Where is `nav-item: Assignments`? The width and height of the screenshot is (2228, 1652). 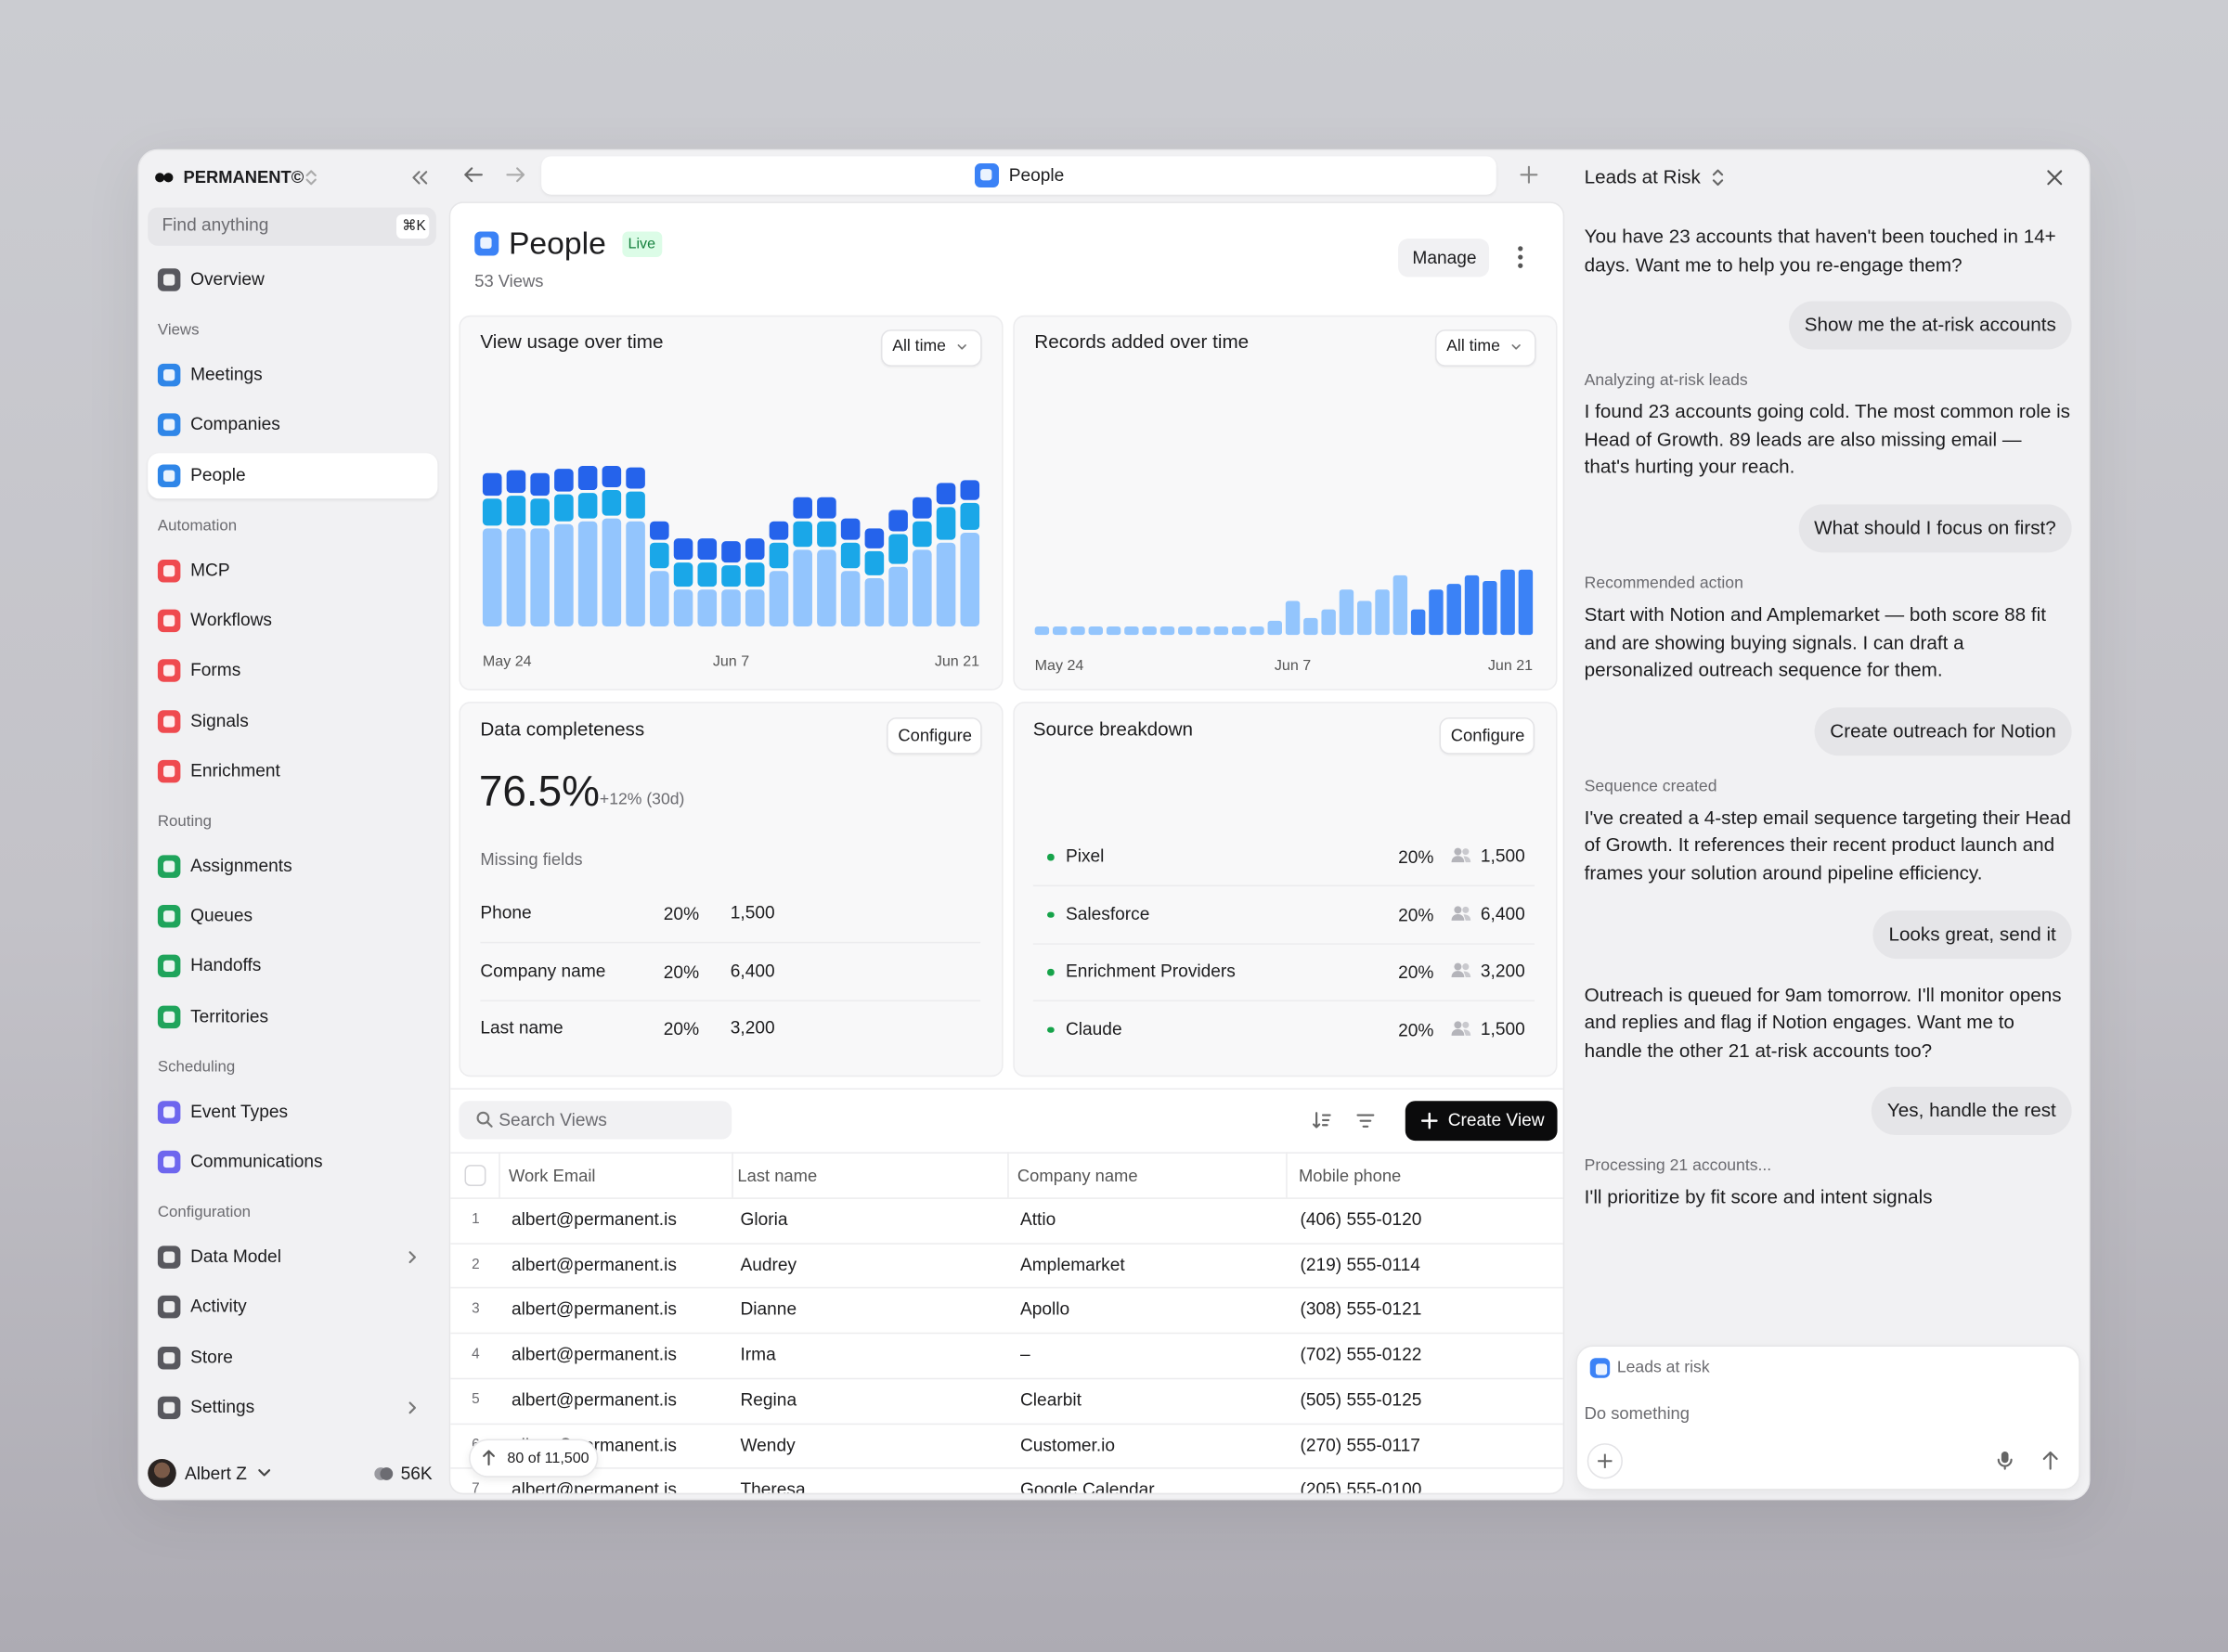 nav-item: Assignments is located at coordinates (241, 865).